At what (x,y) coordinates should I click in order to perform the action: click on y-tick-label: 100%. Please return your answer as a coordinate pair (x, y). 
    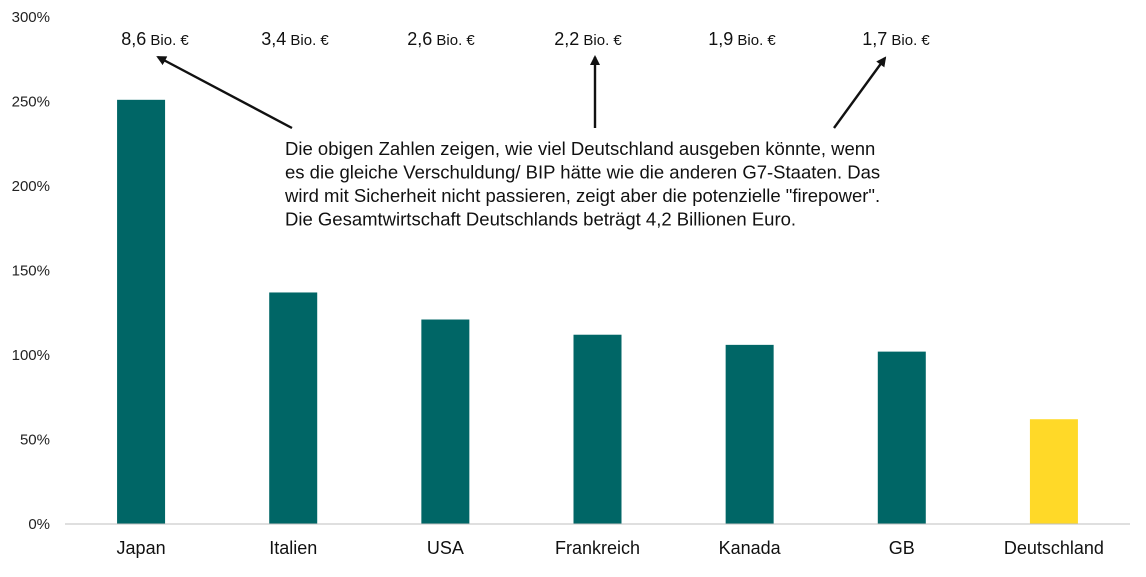
    Looking at the image, I should click on (31, 355).